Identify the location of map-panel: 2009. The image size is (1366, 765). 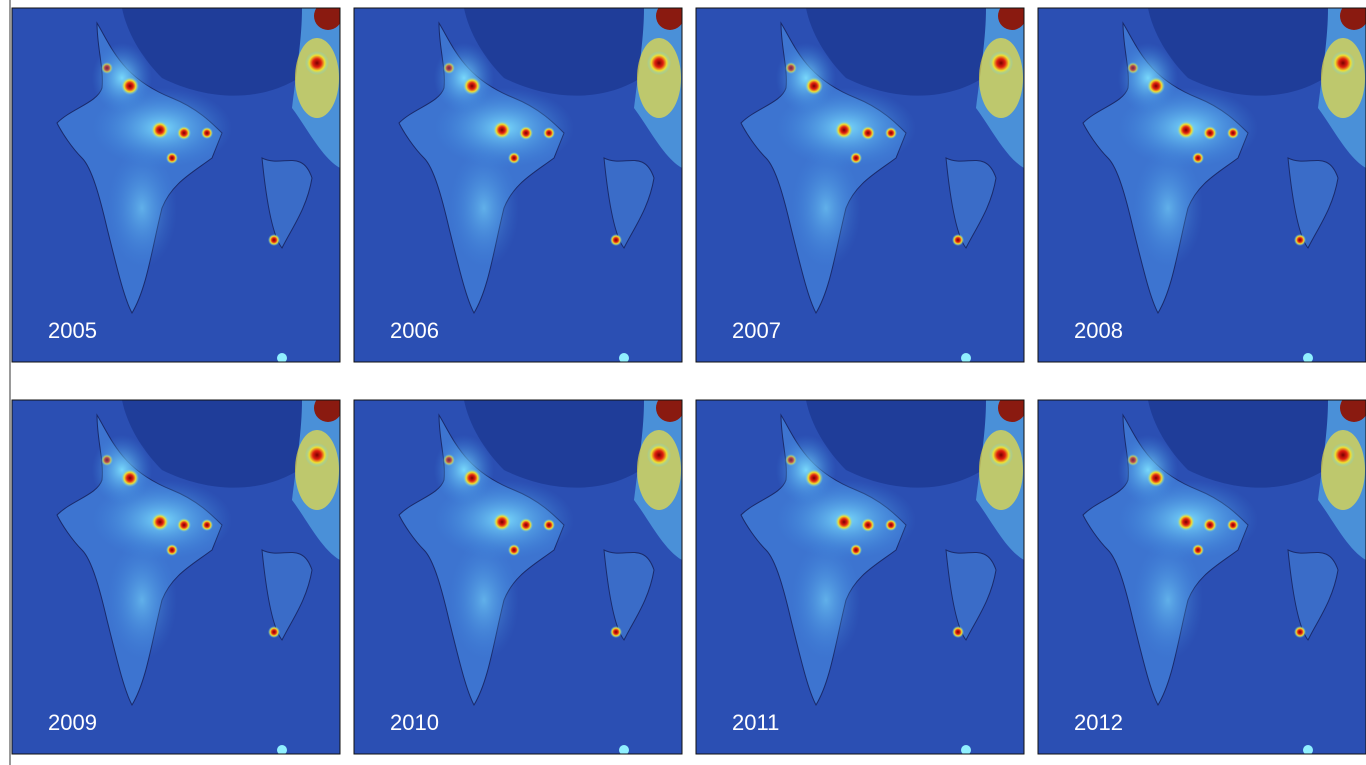
(176, 577).